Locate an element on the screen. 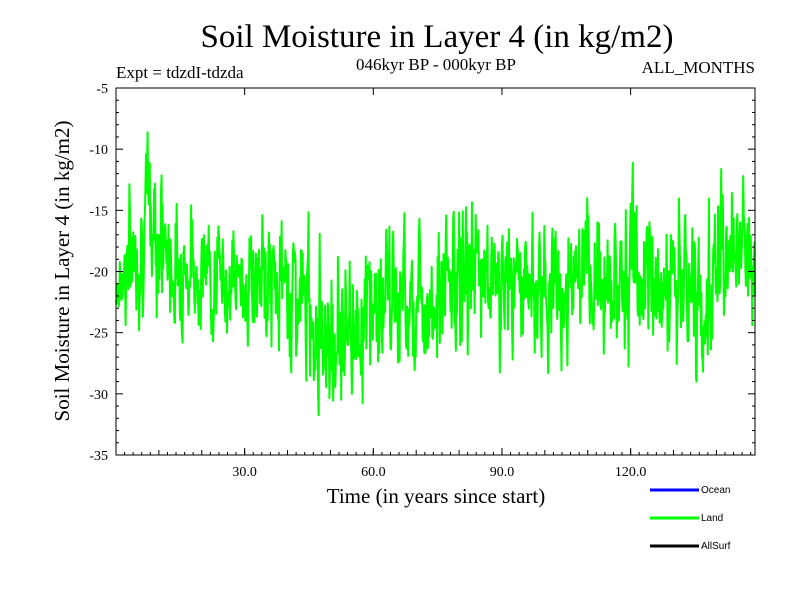 The height and width of the screenshot is (600, 800). x-tick-label: 60.0 is located at coordinates (373, 472).